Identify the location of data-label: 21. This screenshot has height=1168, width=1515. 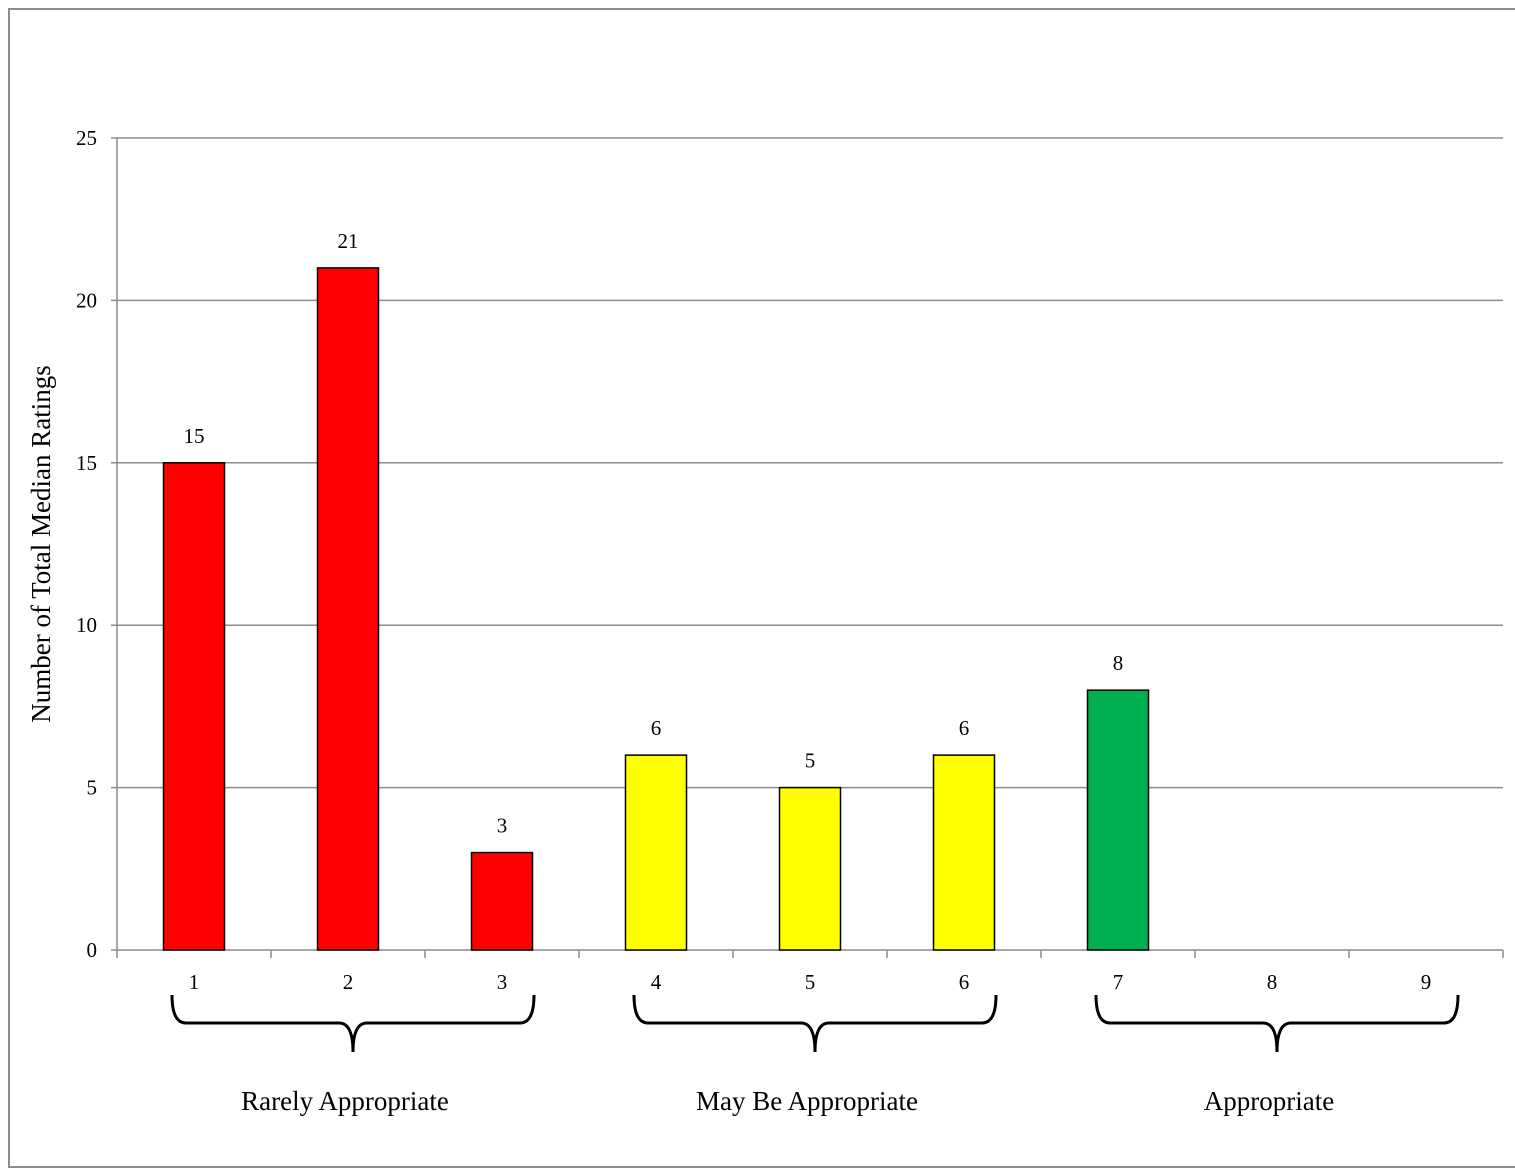
(348, 241).